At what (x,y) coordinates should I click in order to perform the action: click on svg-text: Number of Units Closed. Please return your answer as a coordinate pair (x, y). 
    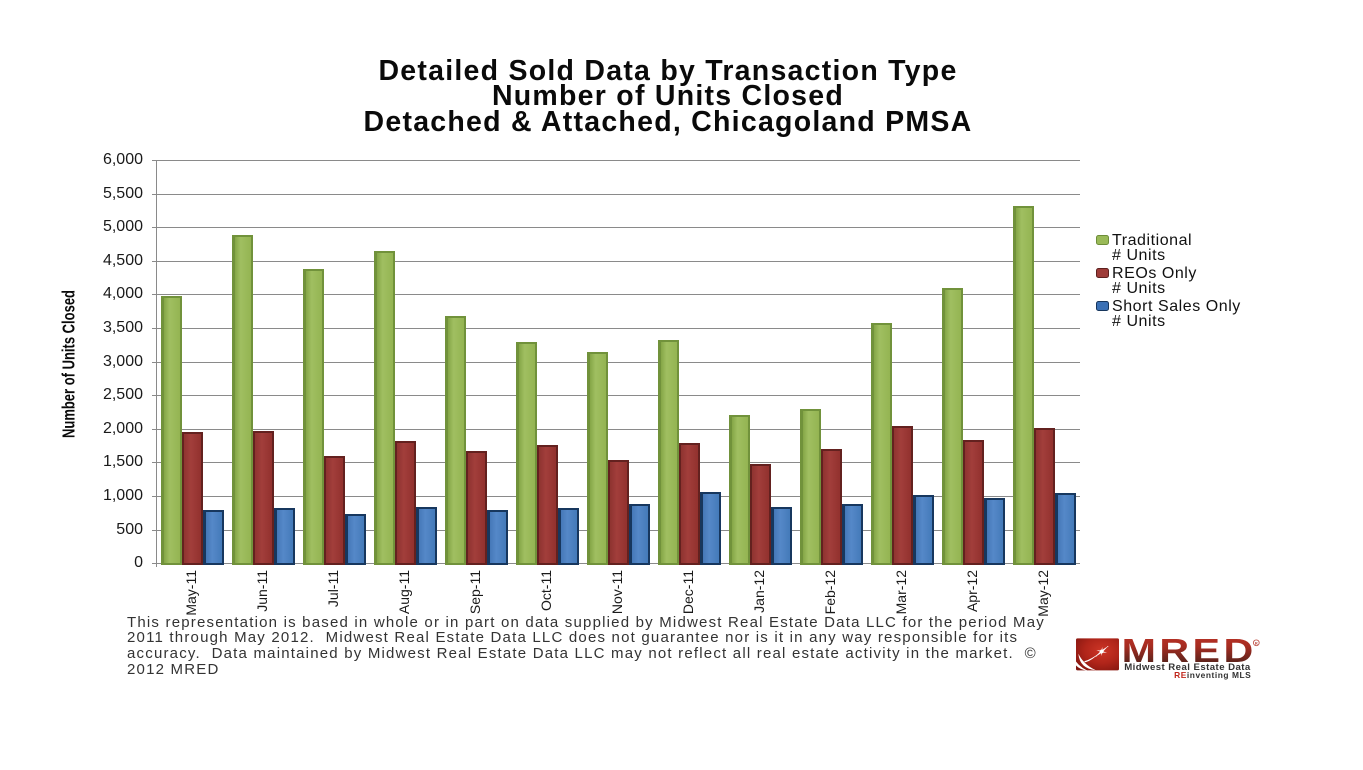
    Looking at the image, I should click on (69, 364).